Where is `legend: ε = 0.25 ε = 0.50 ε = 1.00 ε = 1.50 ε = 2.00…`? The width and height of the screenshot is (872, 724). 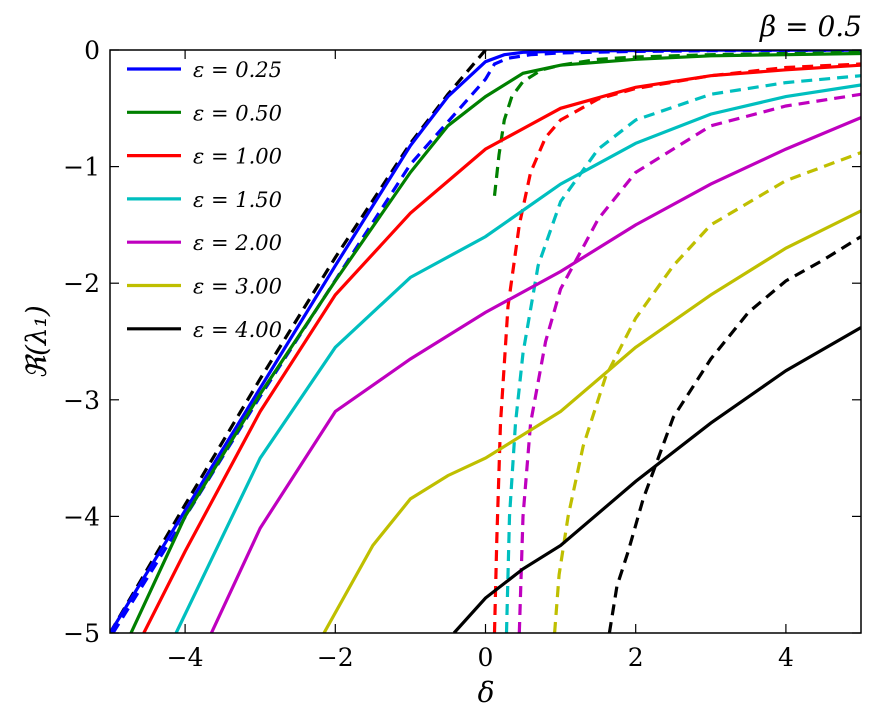
legend: ε = 0.25 ε = 0.50 ε = 1.00 ε = 1.50 ε = 2.00… is located at coordinates (204, 200).